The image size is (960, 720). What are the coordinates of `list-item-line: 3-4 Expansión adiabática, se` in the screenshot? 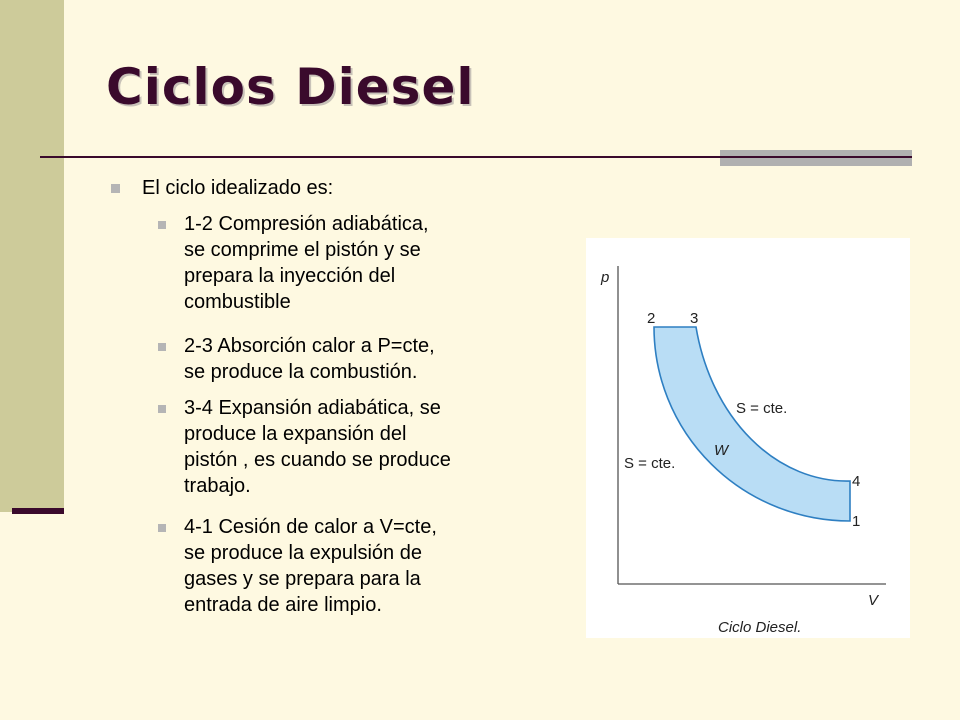 It's located at (312, 408).